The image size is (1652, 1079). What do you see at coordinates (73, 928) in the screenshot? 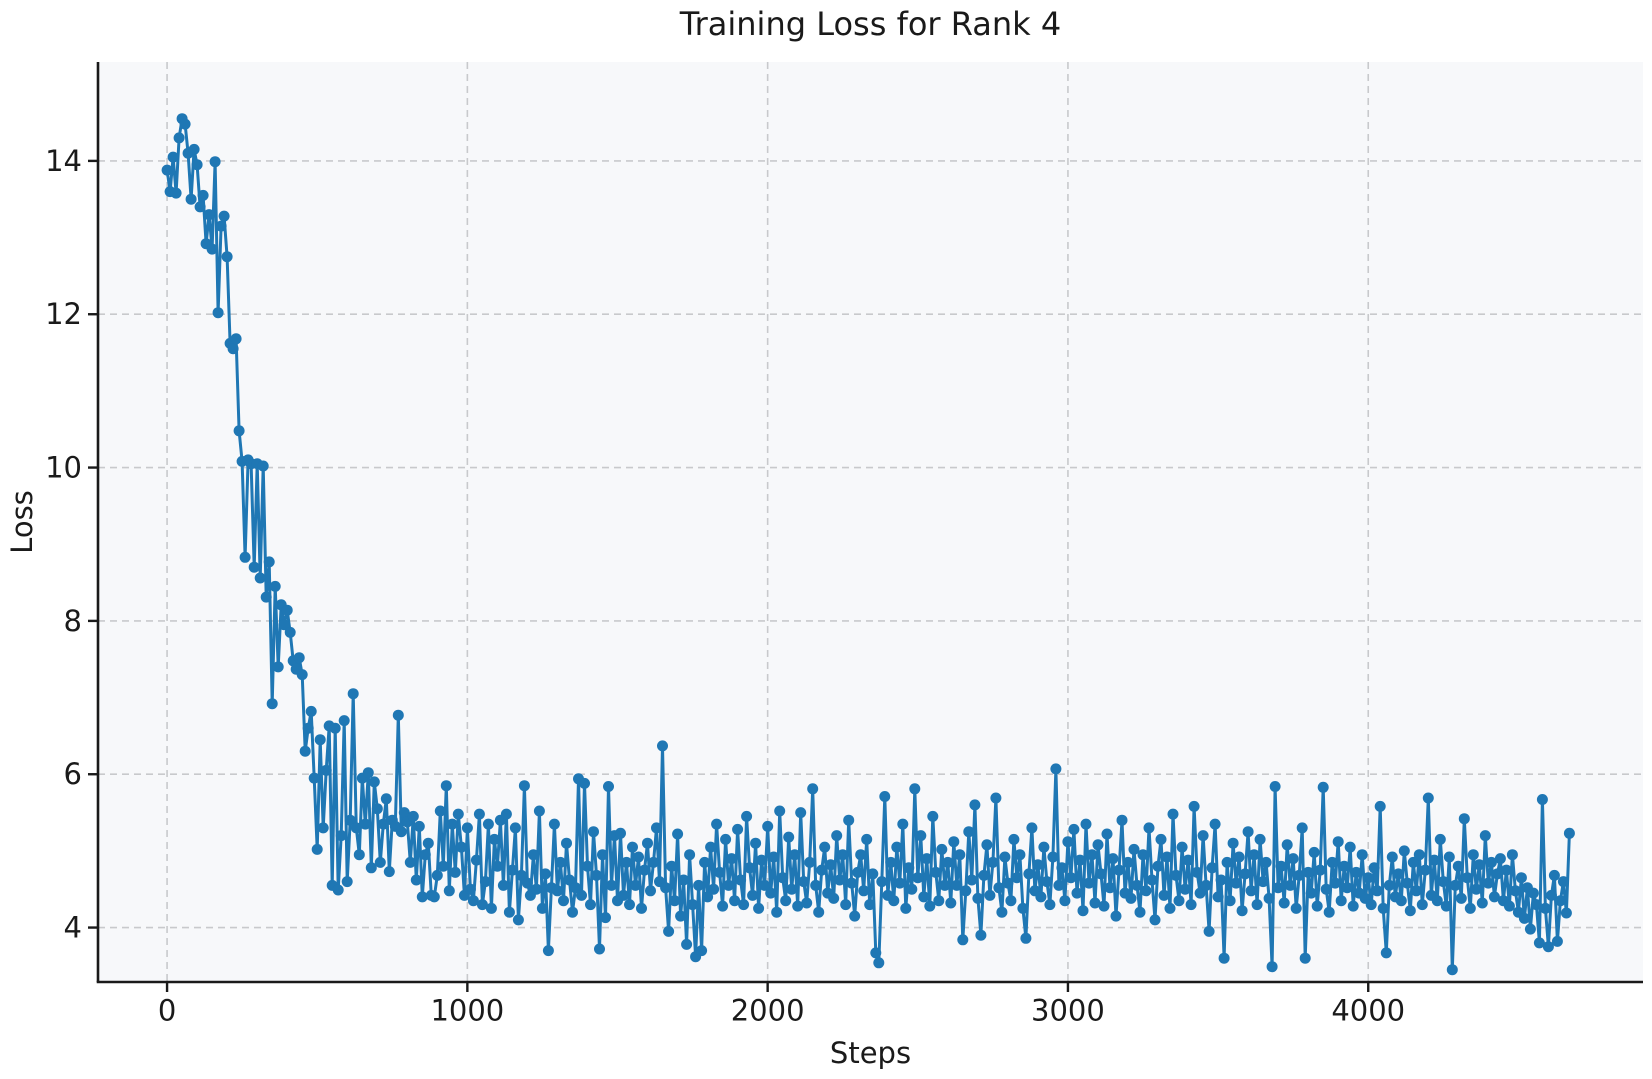
I see `y-tick-label: 4` at bounding box center [73, 928].